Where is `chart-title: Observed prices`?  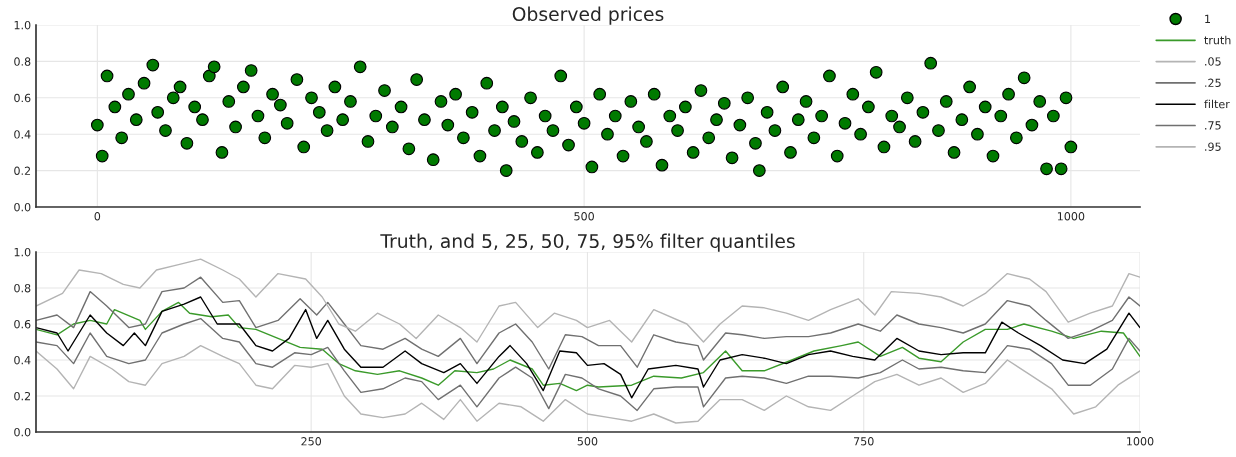
chart-title: Observed prices is located at coordinates (588, 15).